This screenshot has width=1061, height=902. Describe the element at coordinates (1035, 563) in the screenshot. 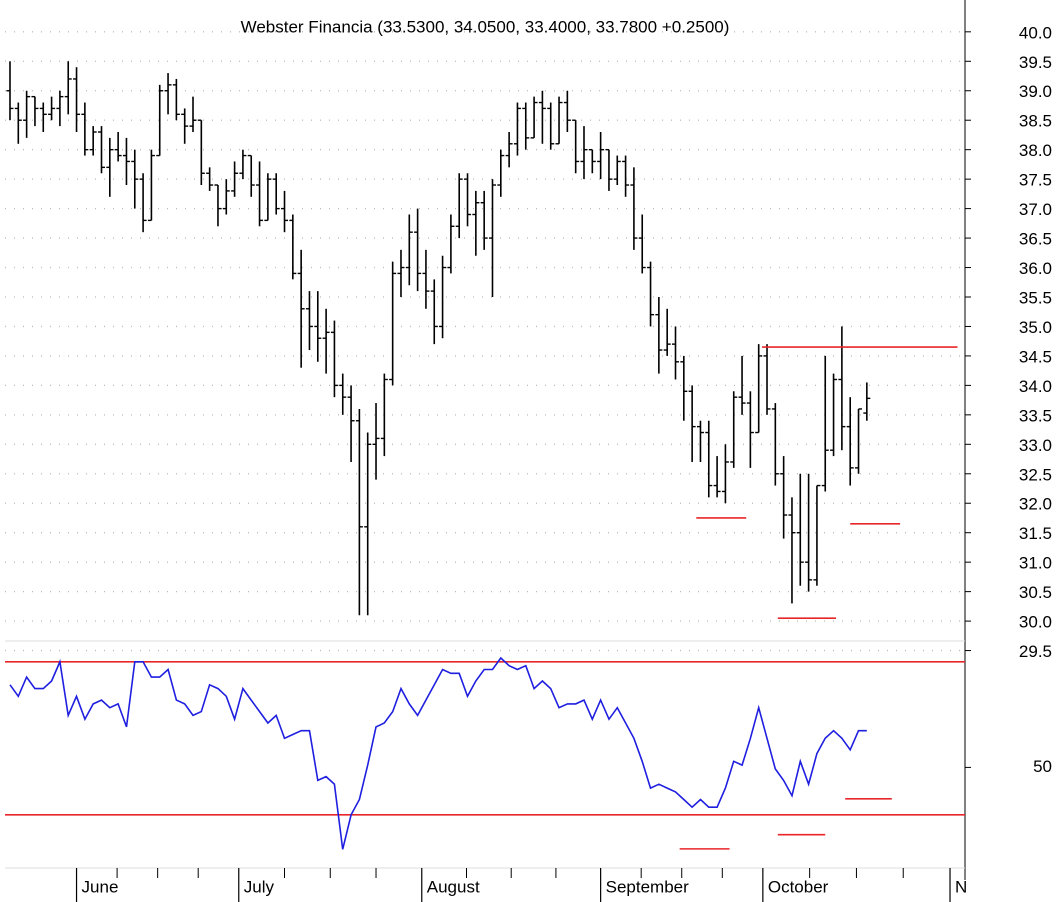

I see `y-tick-label: 31.0` at that location.